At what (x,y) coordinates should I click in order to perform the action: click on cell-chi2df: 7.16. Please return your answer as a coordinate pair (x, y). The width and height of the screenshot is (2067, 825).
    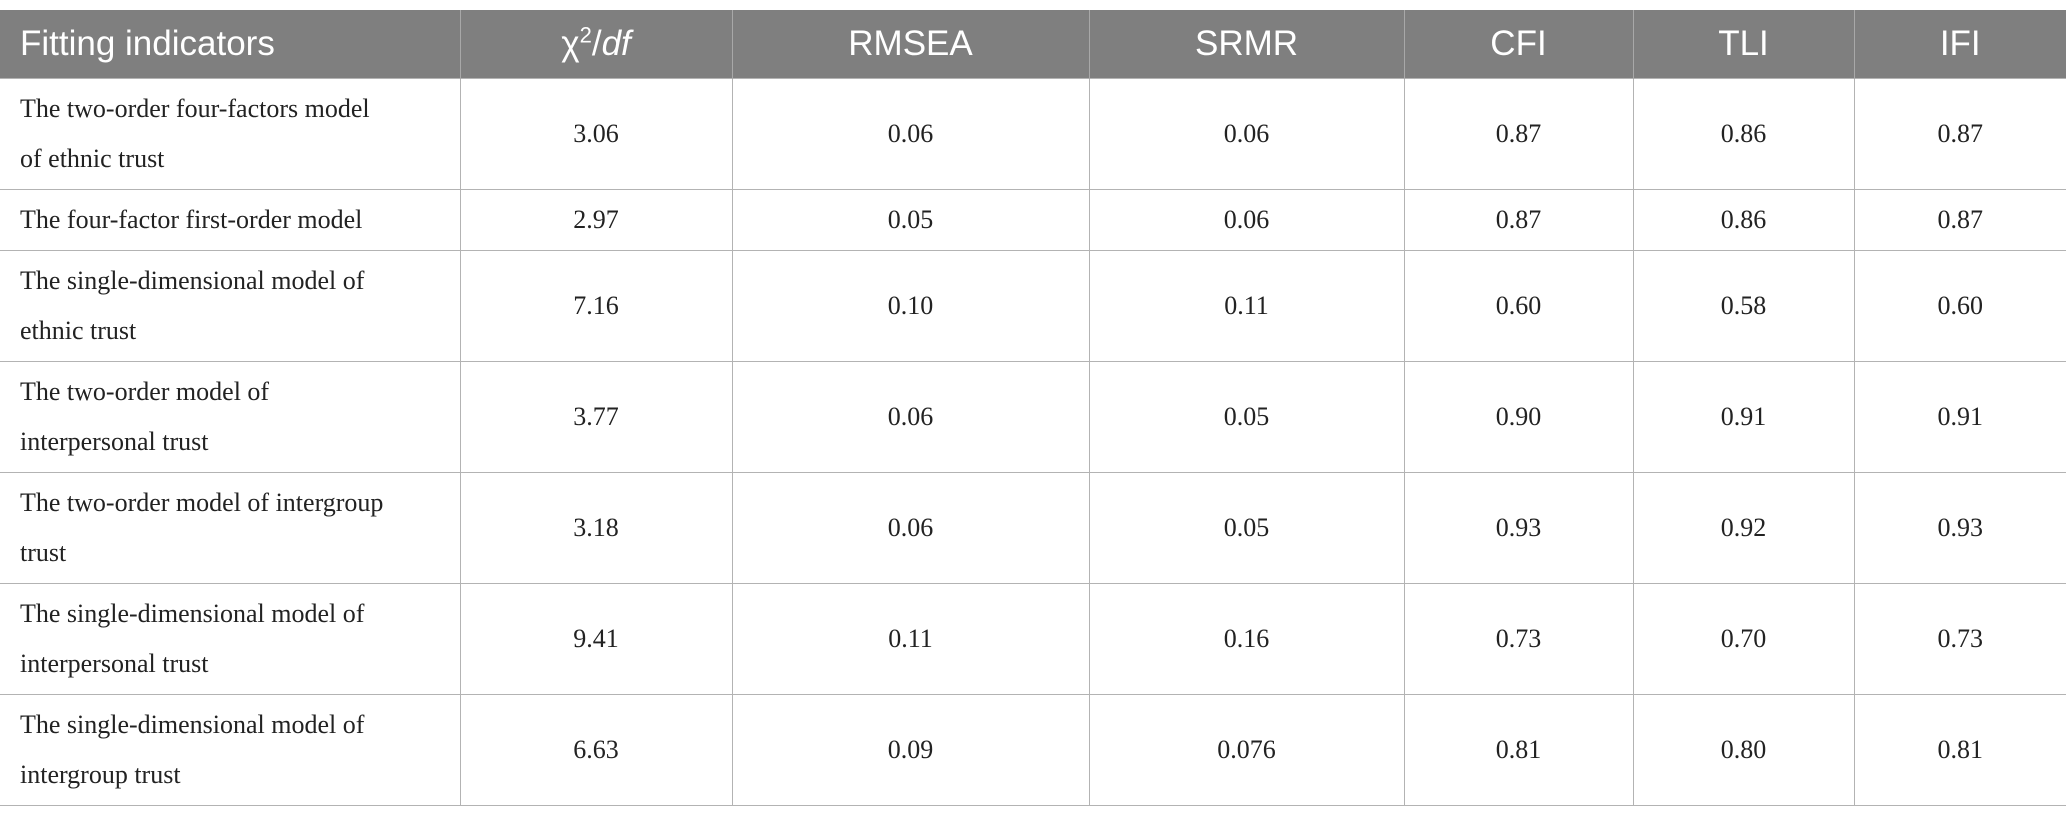
    Looking at the image, I should click on (596, 306).